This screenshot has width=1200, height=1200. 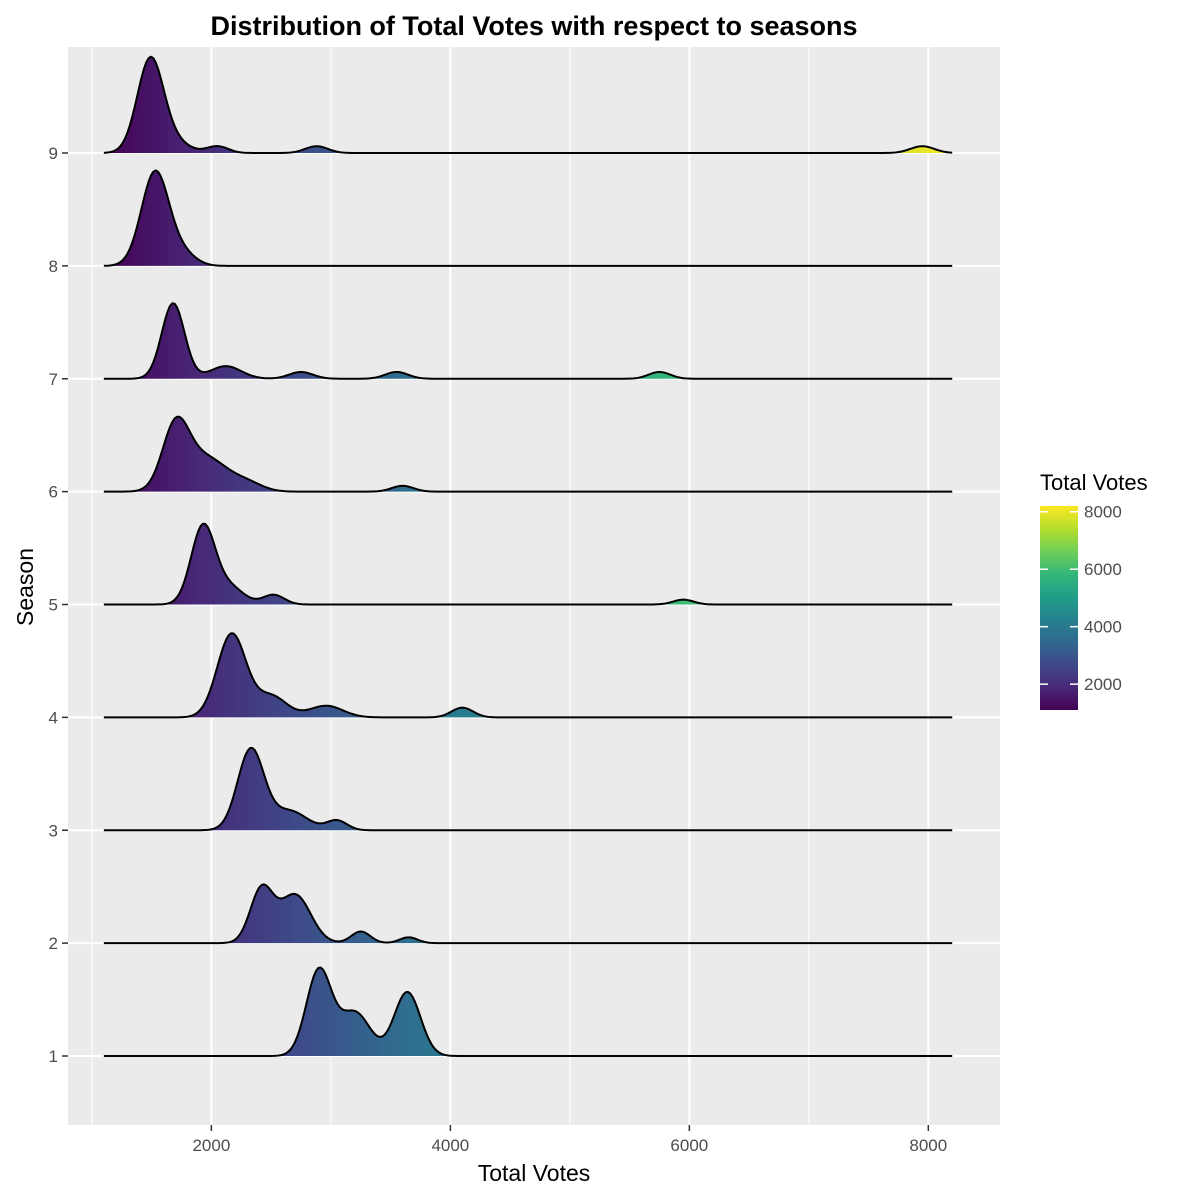 I want to click on ridge-season-1-fill, so click(x=528, y=1011).